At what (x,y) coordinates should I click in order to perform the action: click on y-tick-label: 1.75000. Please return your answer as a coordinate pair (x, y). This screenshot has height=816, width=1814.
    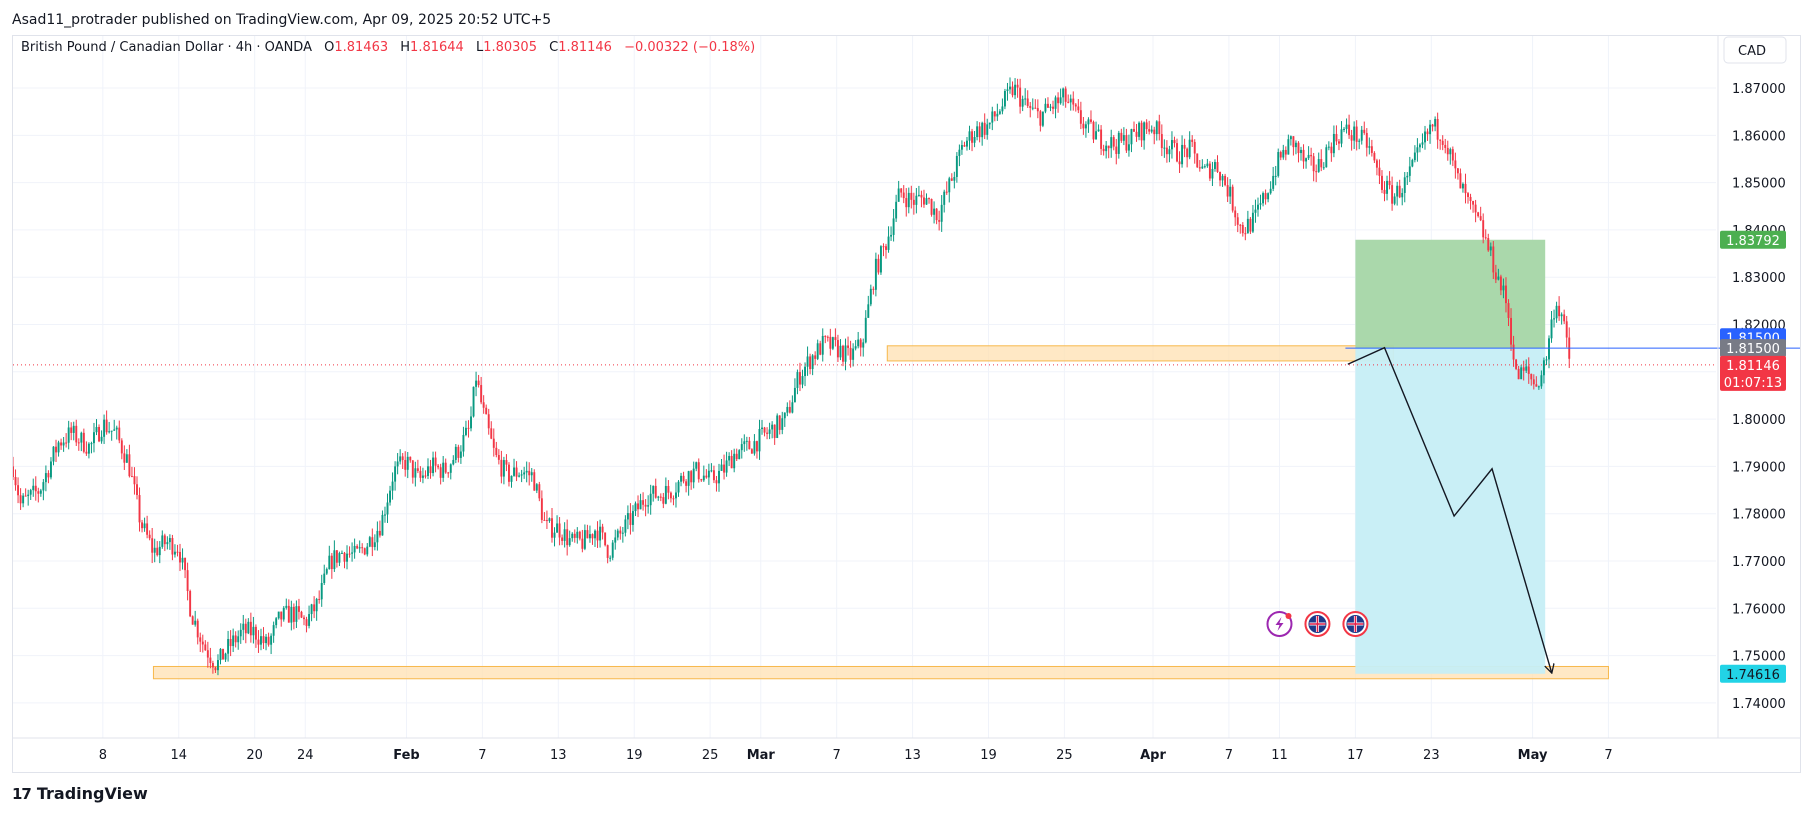
    Looking at the image, I should click on (1759, 657).